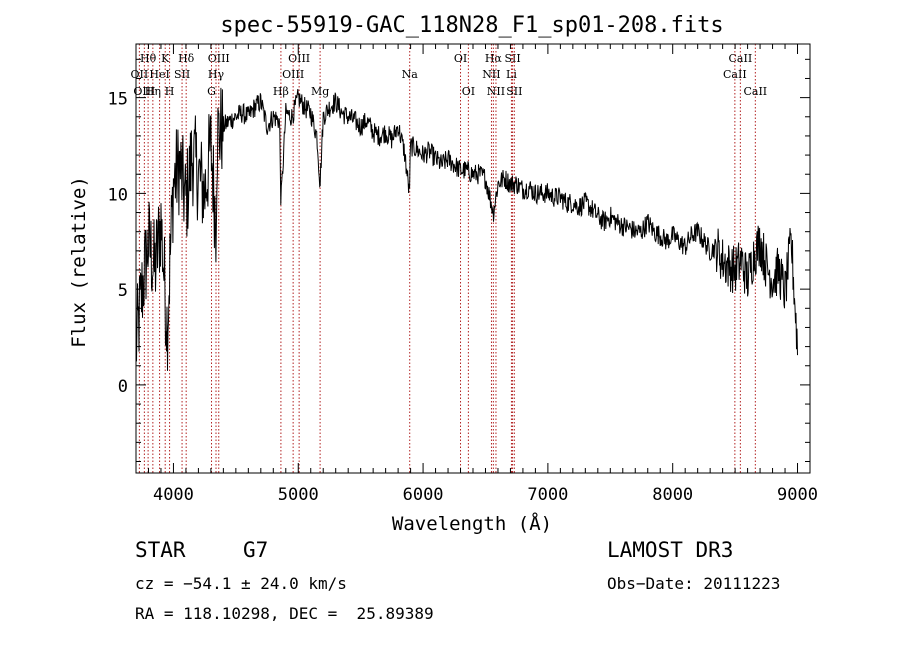  What do you see at coordinates (140, 74) in the screenshot?
I see `line-label: OII` at bounding box center [140, 74].